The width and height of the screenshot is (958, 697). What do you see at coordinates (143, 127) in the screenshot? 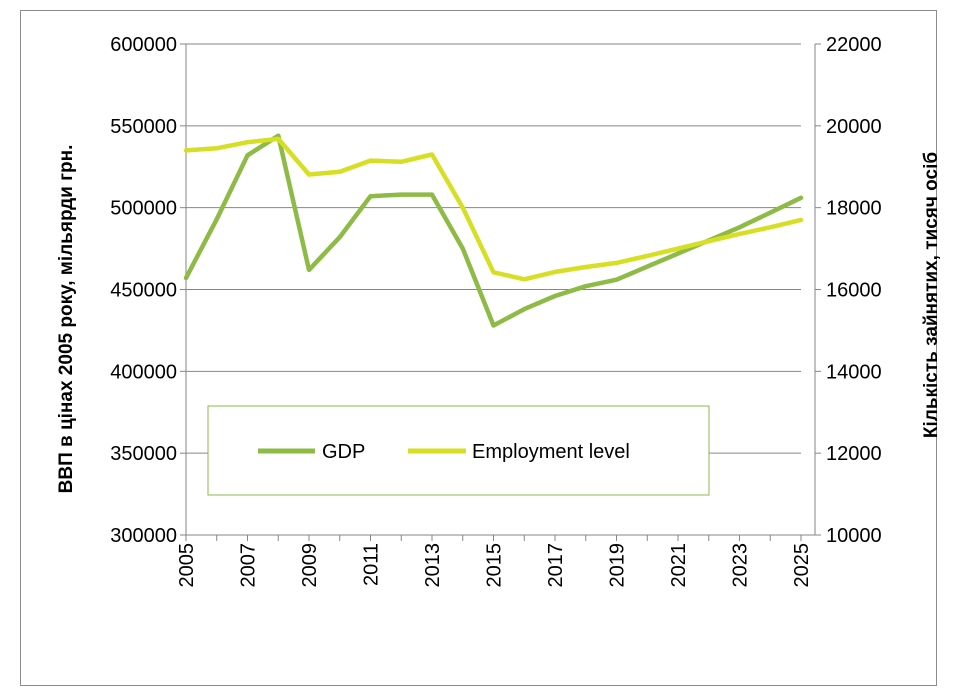
I see `y-tick-label-left: 550000` at bounding box center [143, 127].